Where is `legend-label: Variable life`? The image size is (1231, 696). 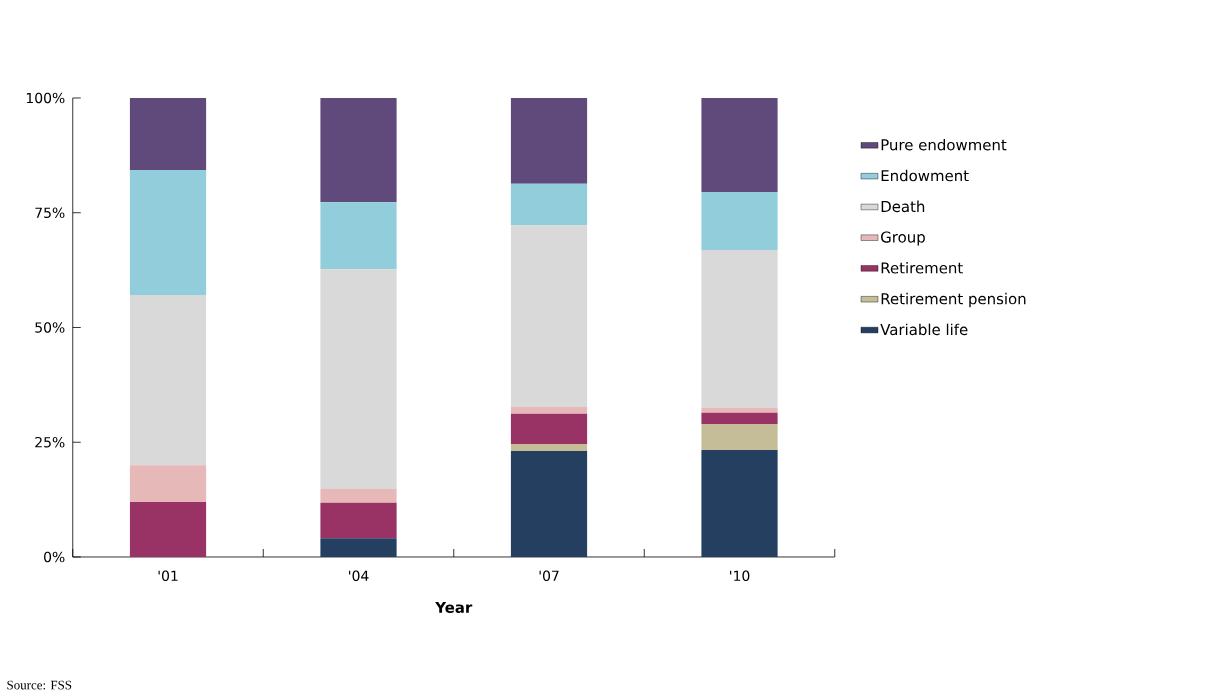 legend-label: Variable life is located at coordinates (924, 329).